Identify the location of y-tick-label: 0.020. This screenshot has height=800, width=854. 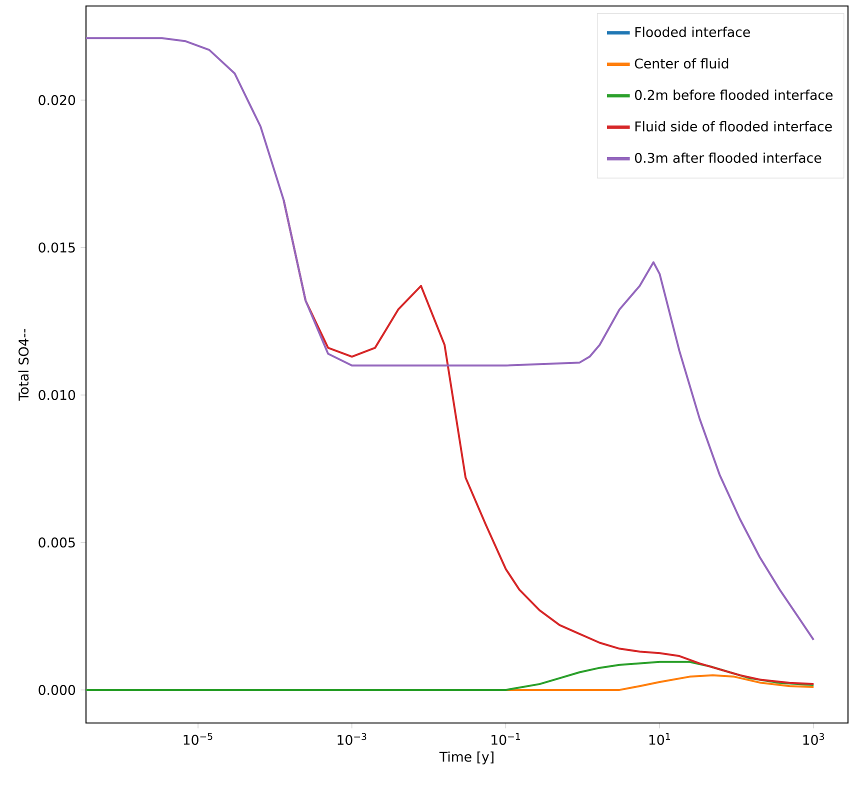
(57, 100).